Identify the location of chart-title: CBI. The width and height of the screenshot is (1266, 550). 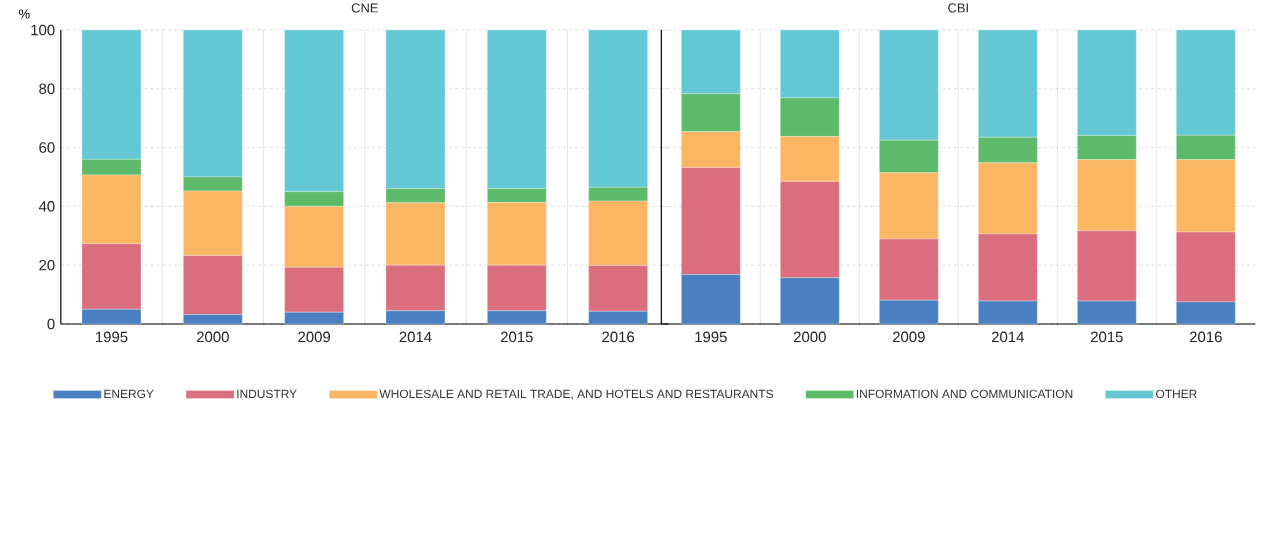
(958, 8).